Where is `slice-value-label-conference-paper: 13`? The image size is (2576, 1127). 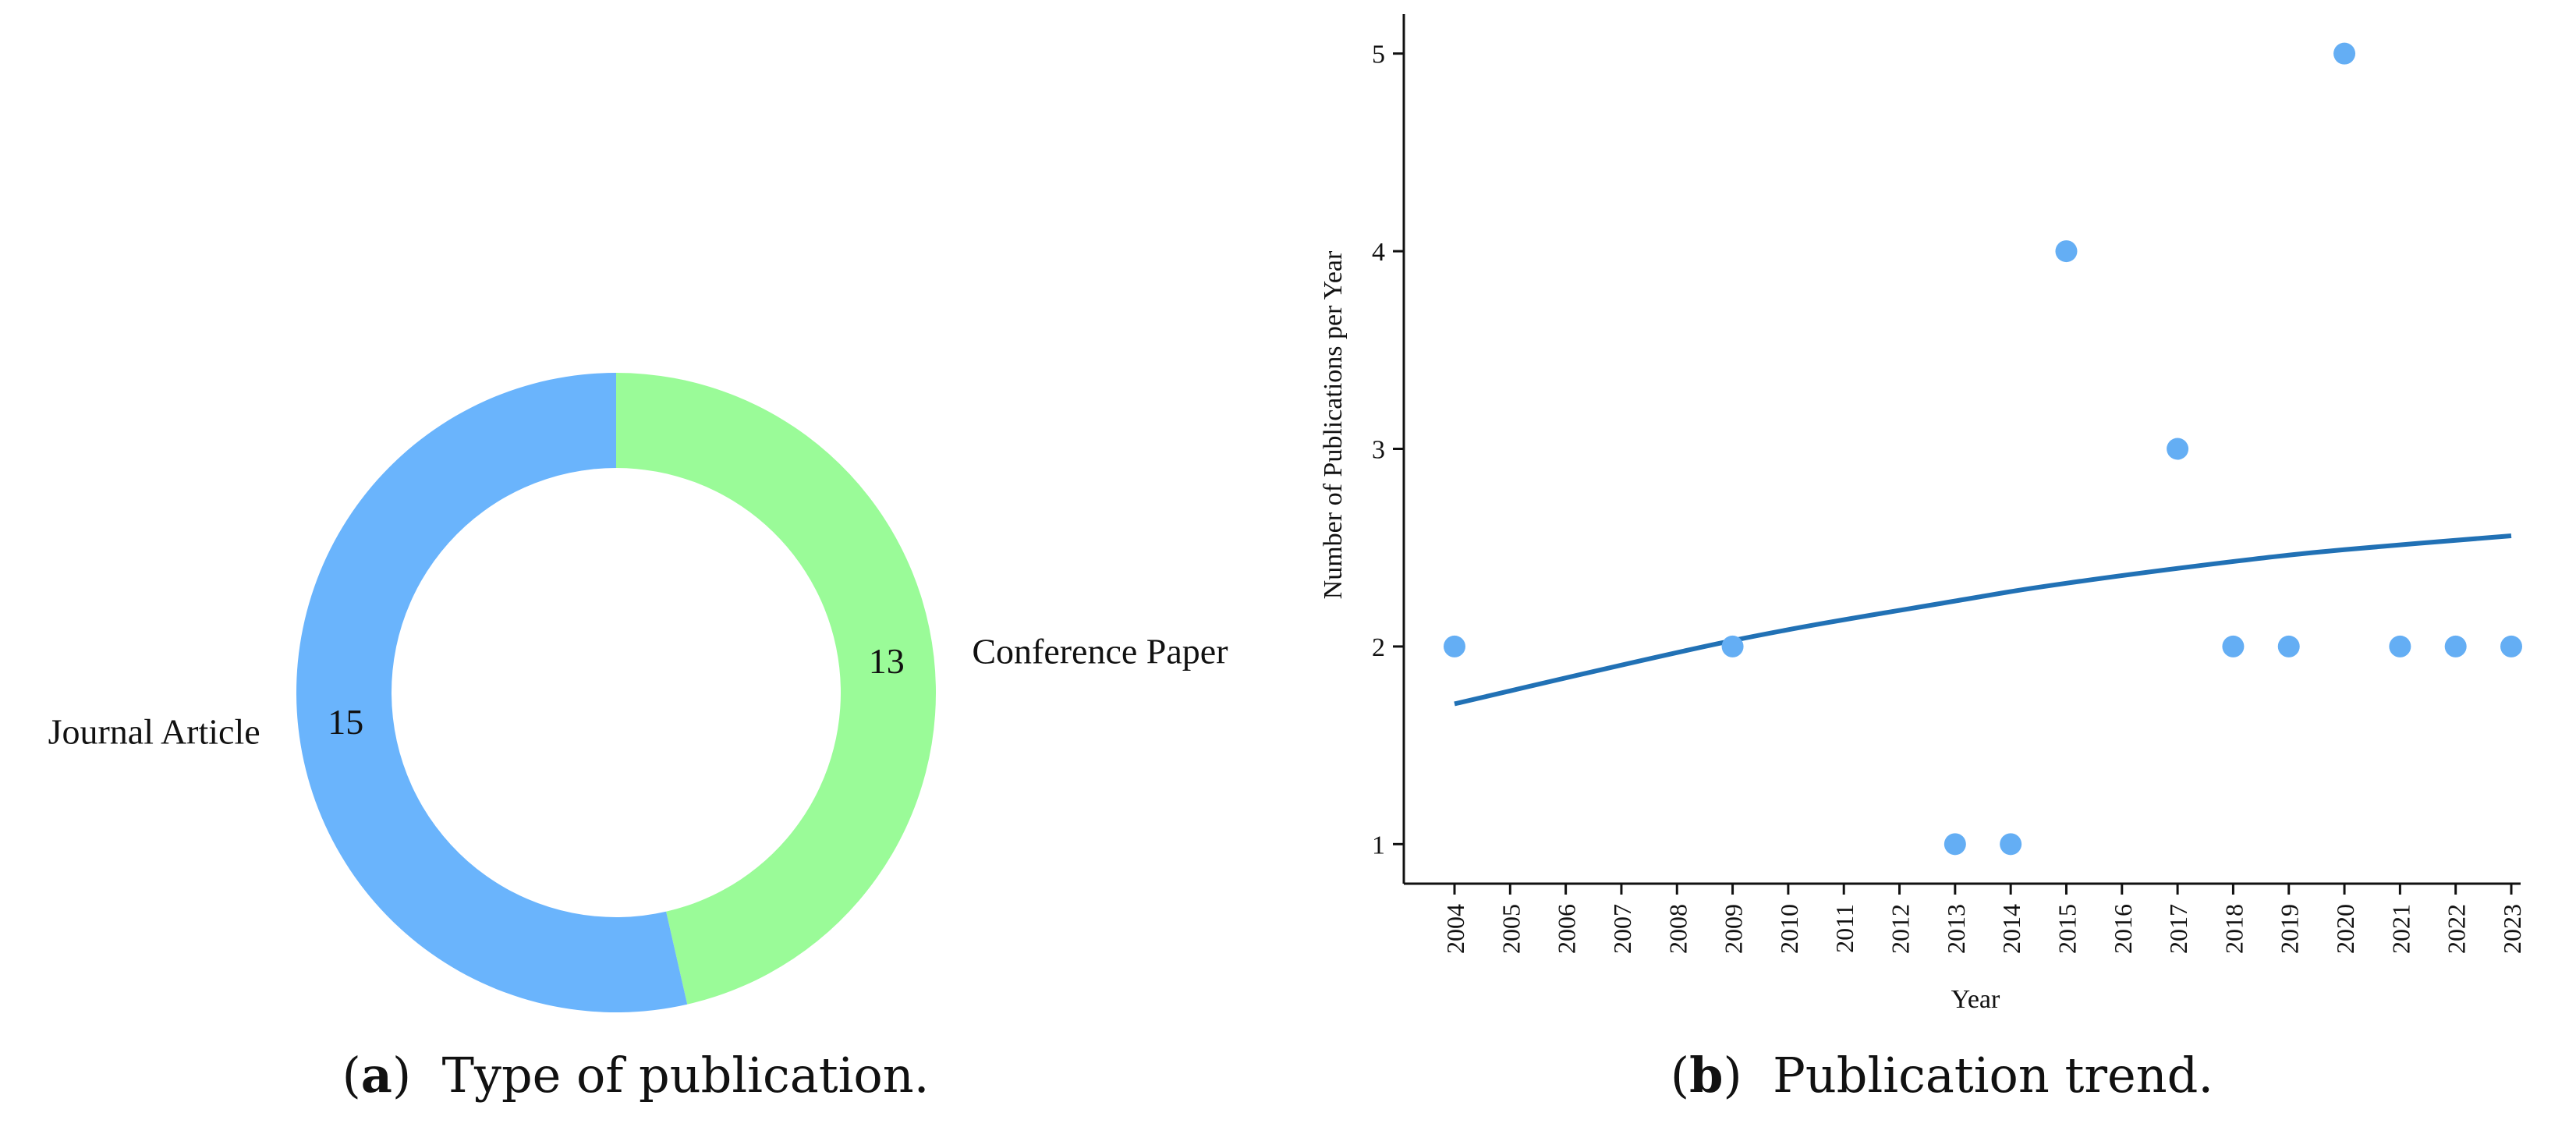 slice-value-label-conference-paper: 13 is located at coordinates (887, 661).